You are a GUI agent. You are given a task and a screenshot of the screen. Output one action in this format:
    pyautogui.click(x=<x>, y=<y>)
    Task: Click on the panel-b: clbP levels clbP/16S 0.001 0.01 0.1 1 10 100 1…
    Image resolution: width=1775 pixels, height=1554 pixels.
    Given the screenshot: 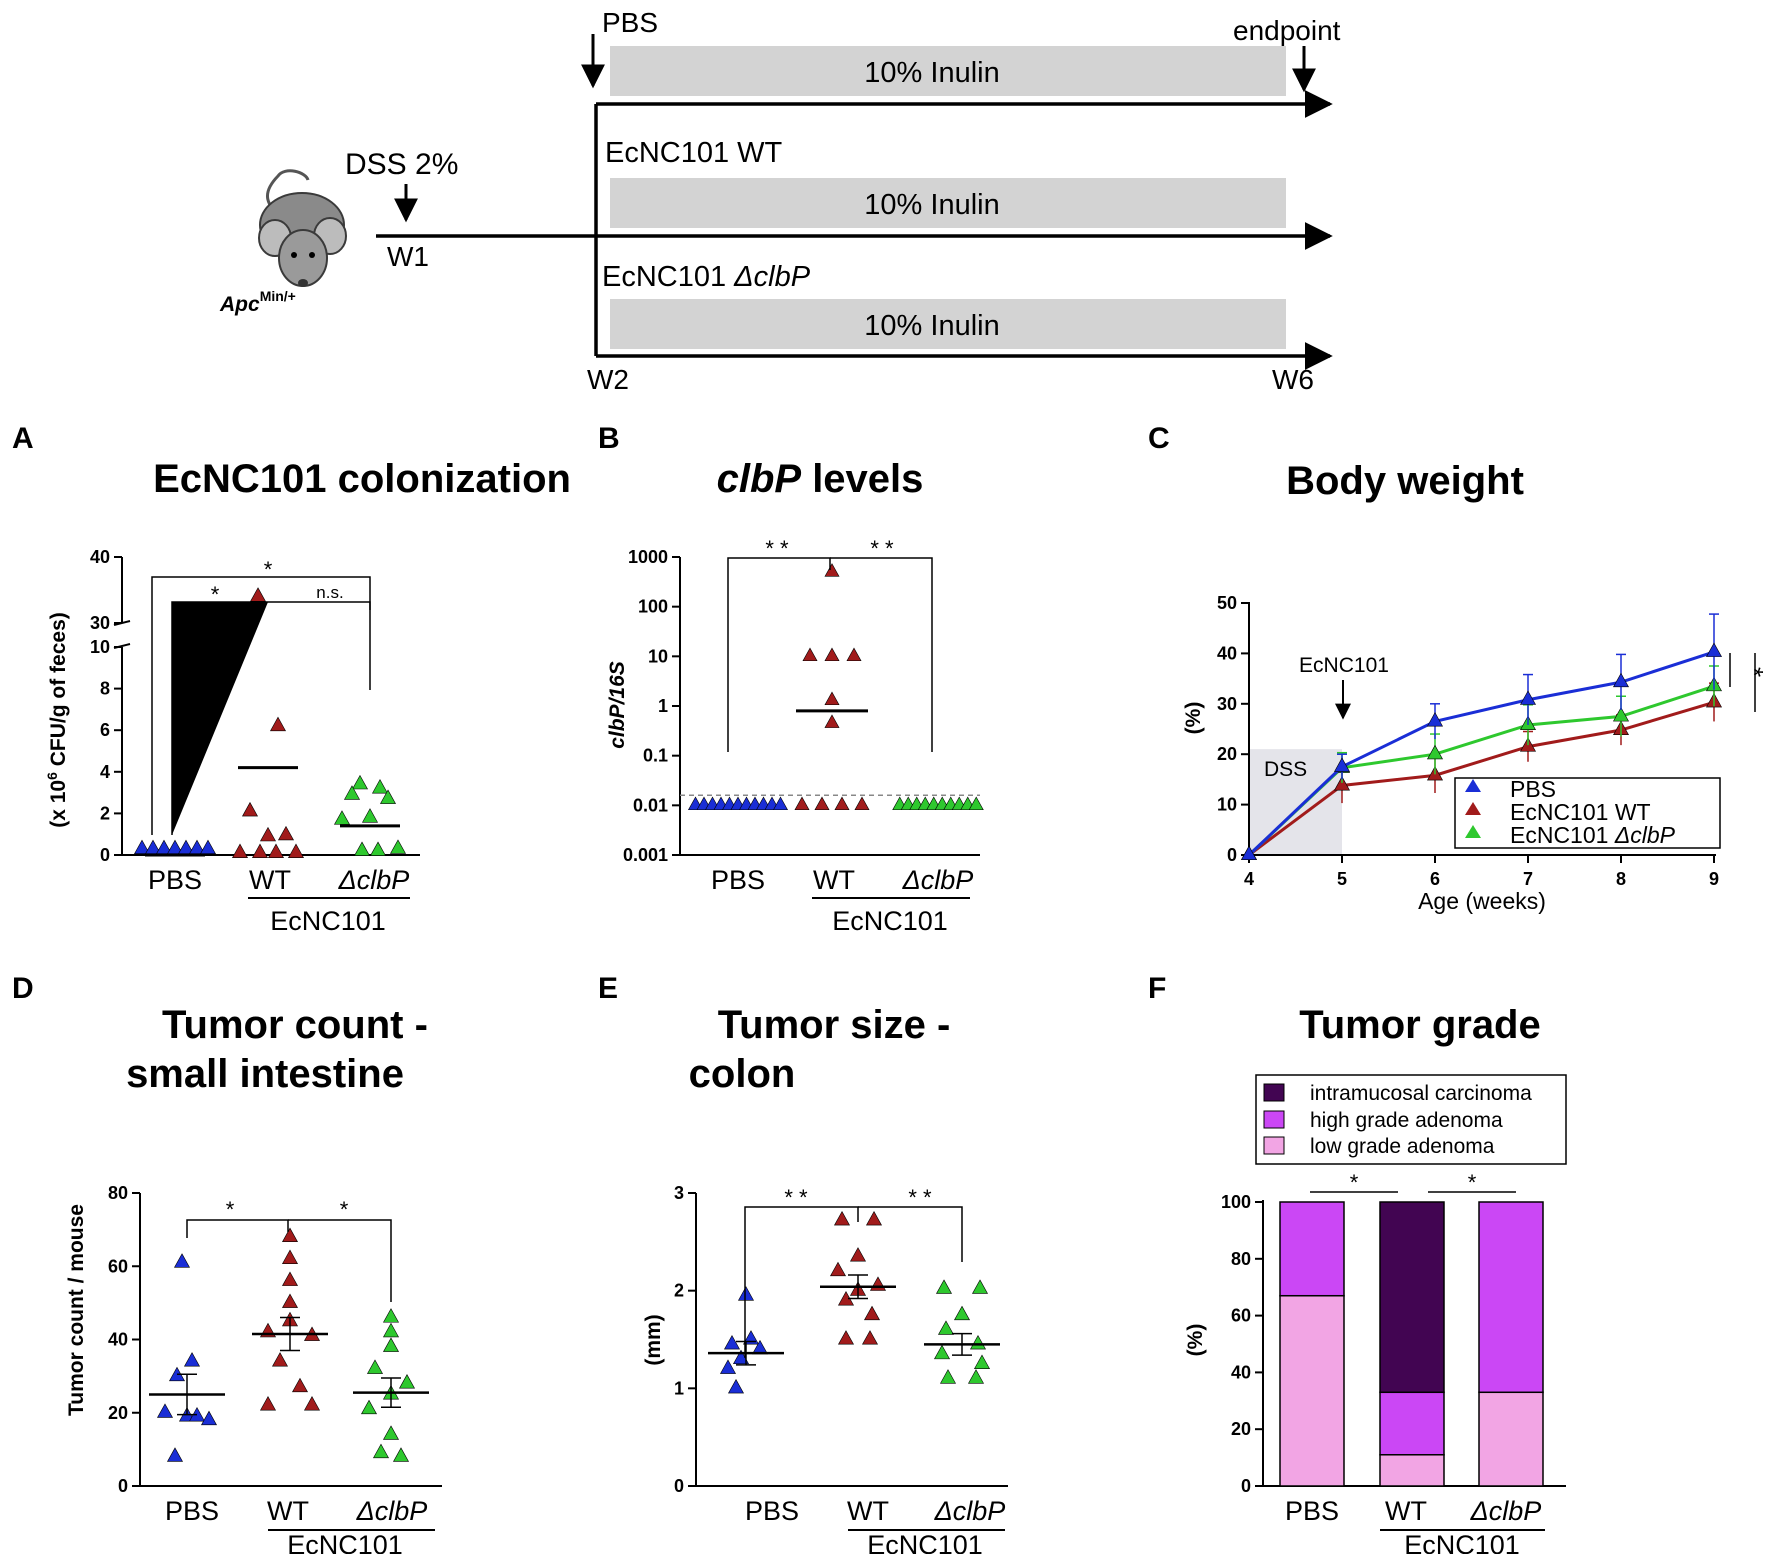 What is the action you would take?
    pyautogui.click(x=795, y=696)
    